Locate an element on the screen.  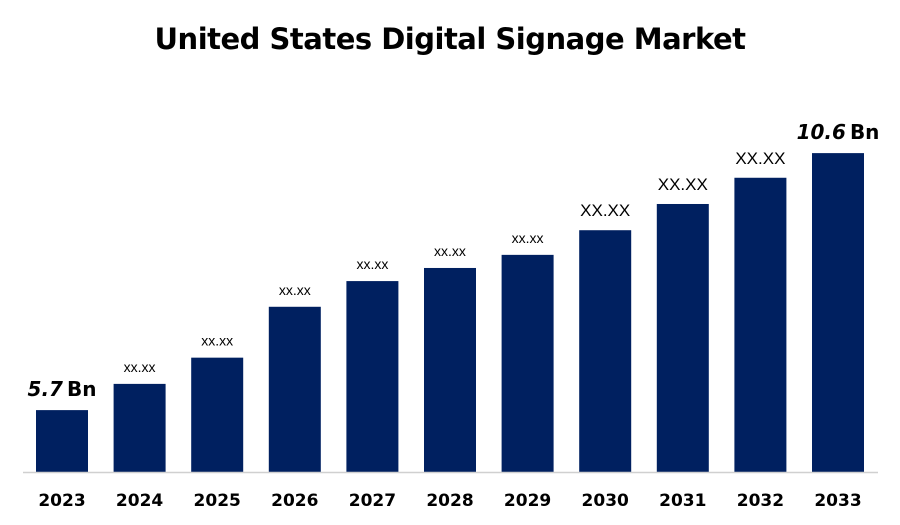
bar-2030 is located at coordinates (605, 351).